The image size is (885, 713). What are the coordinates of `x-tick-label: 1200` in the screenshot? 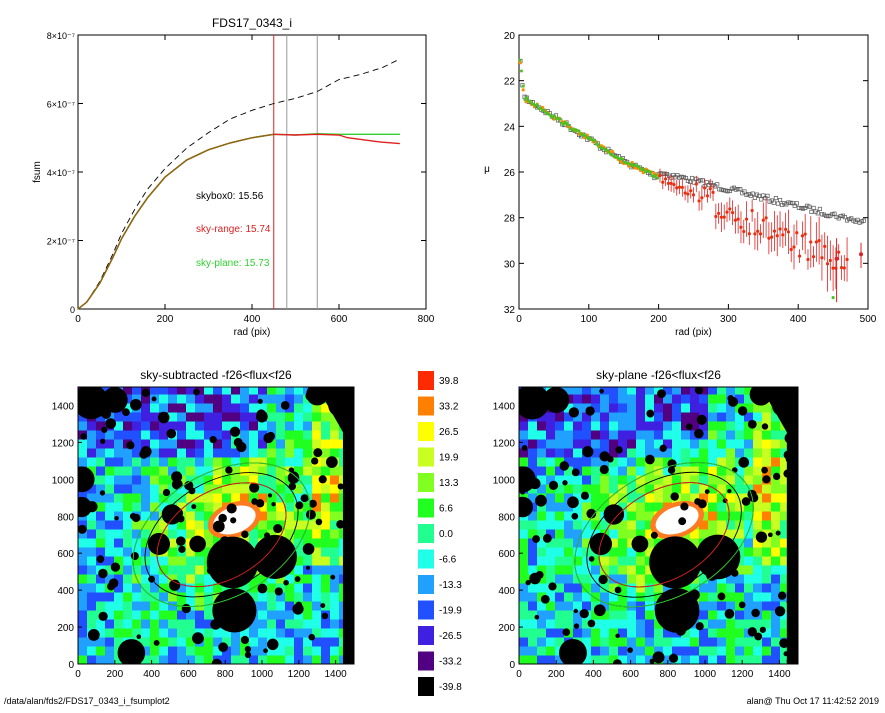 It's located at (742, 674).